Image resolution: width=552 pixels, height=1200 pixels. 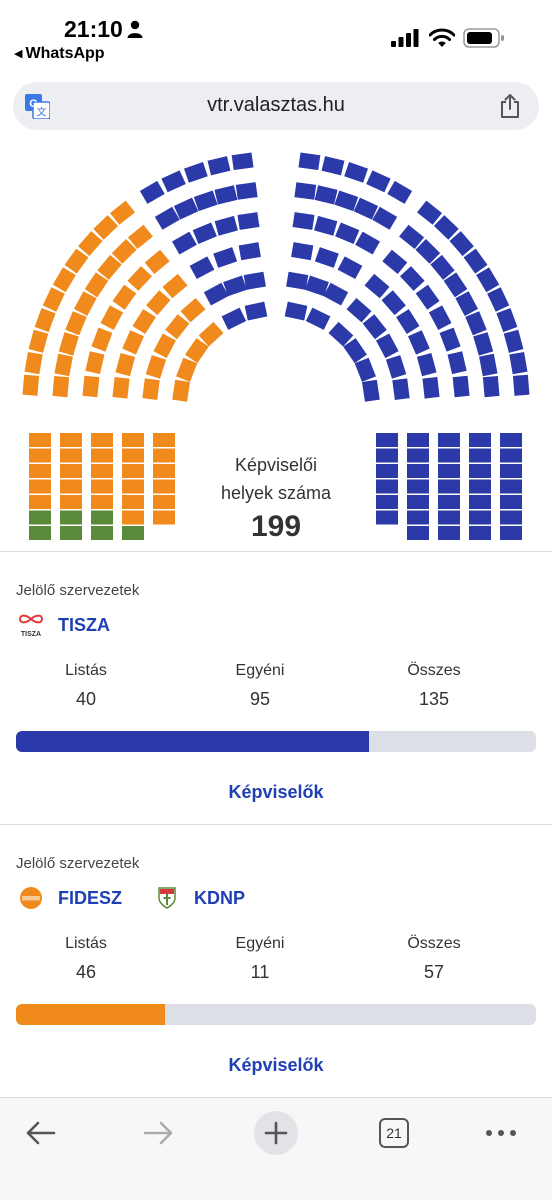 I want to click on stat-label: Egyéni, so click(x=260, y=670).